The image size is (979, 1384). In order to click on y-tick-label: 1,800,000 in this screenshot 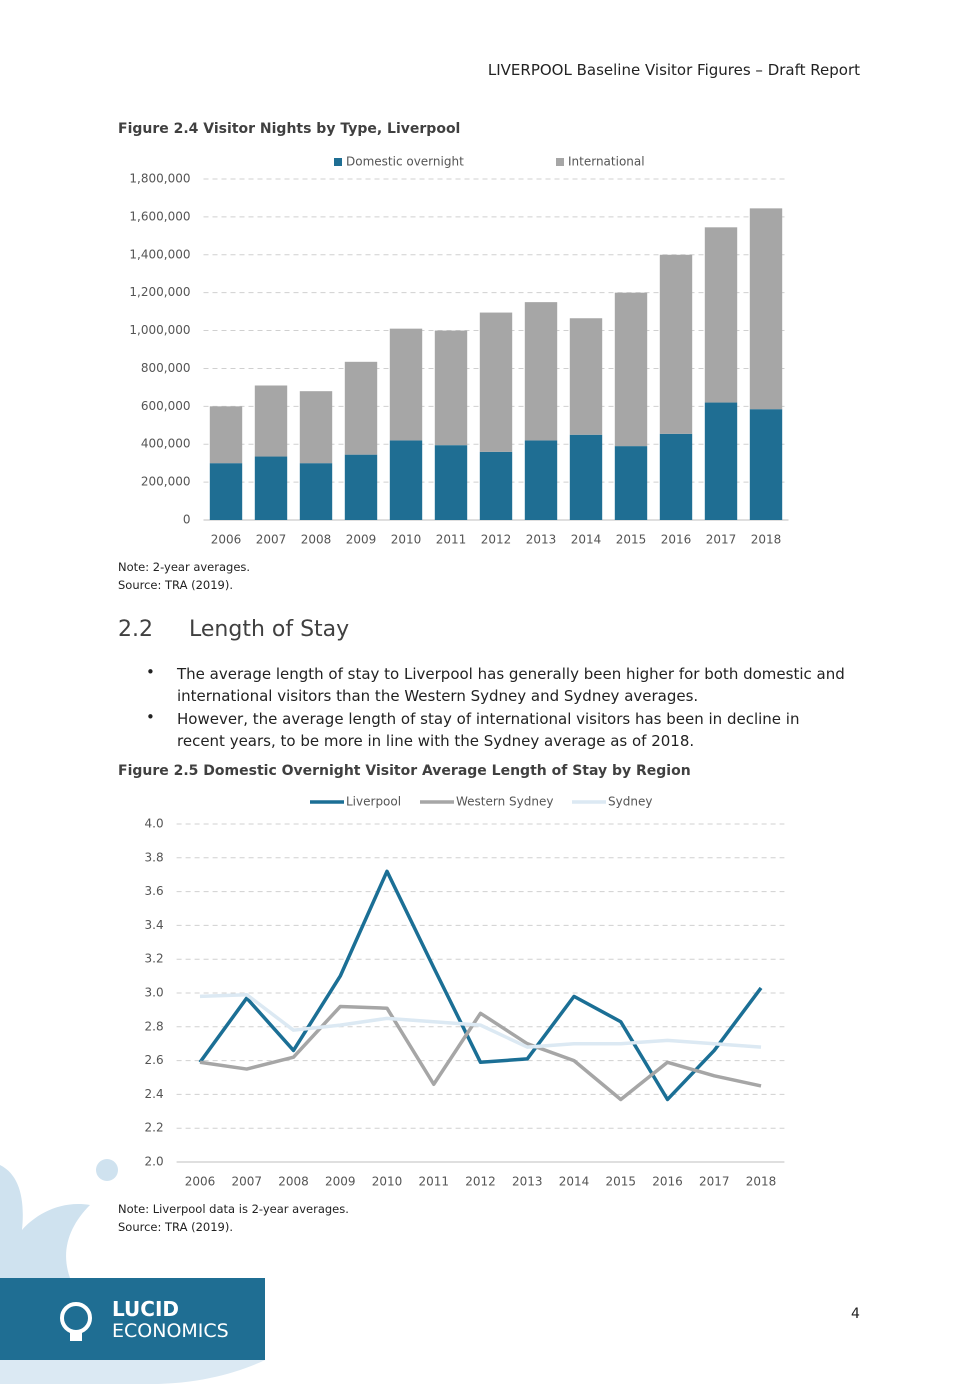, I will do `click(159, 179)`.